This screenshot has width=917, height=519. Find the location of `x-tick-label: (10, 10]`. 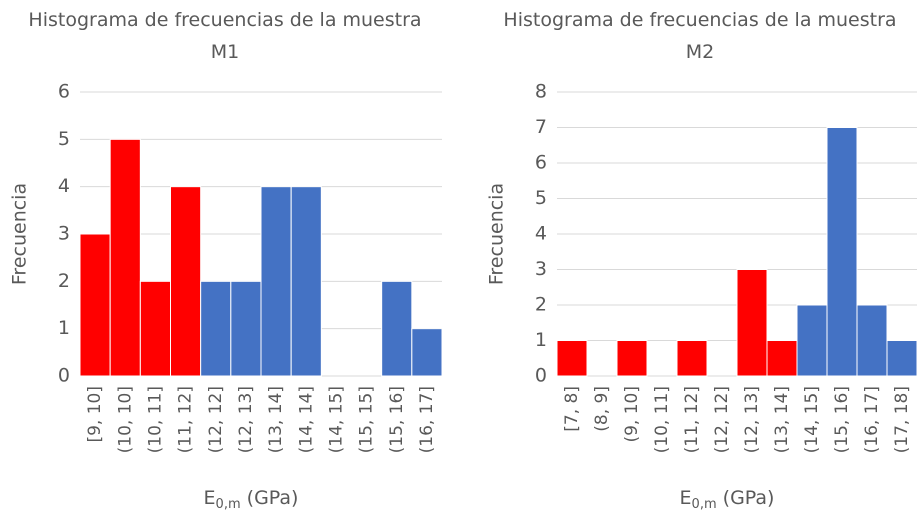

x-tick-label: (10, 10] is located at coordinates (125, 419).